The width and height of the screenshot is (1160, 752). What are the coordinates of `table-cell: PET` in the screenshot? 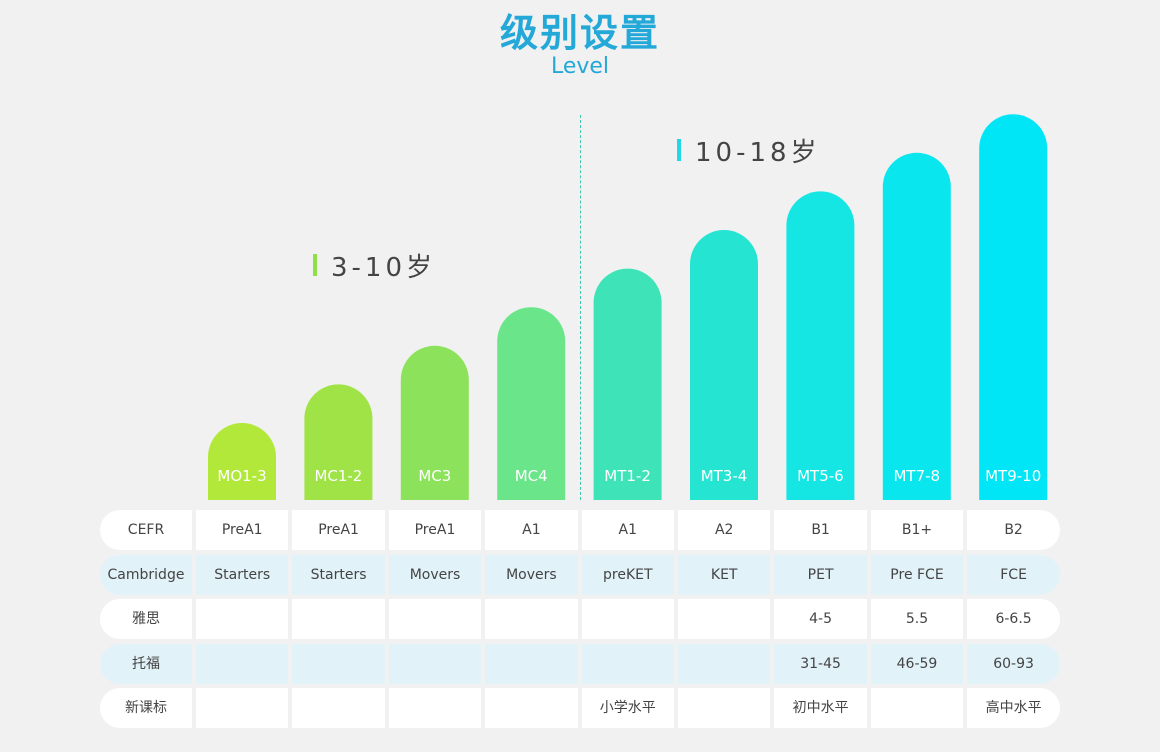 It's located at (820, 574).